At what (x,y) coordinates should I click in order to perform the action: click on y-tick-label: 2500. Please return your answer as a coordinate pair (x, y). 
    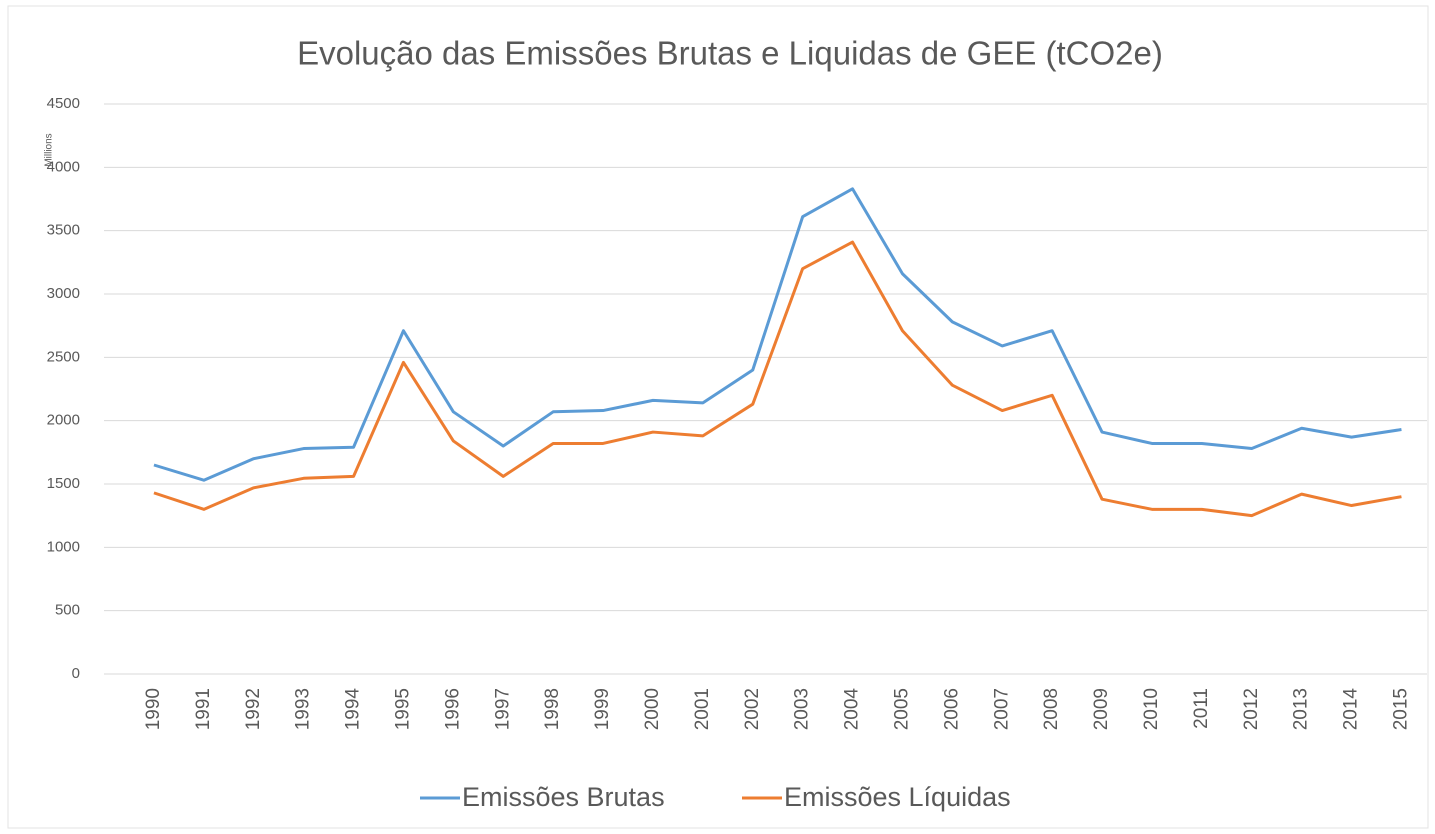
    Looking at the image, I should click on (63, 356).